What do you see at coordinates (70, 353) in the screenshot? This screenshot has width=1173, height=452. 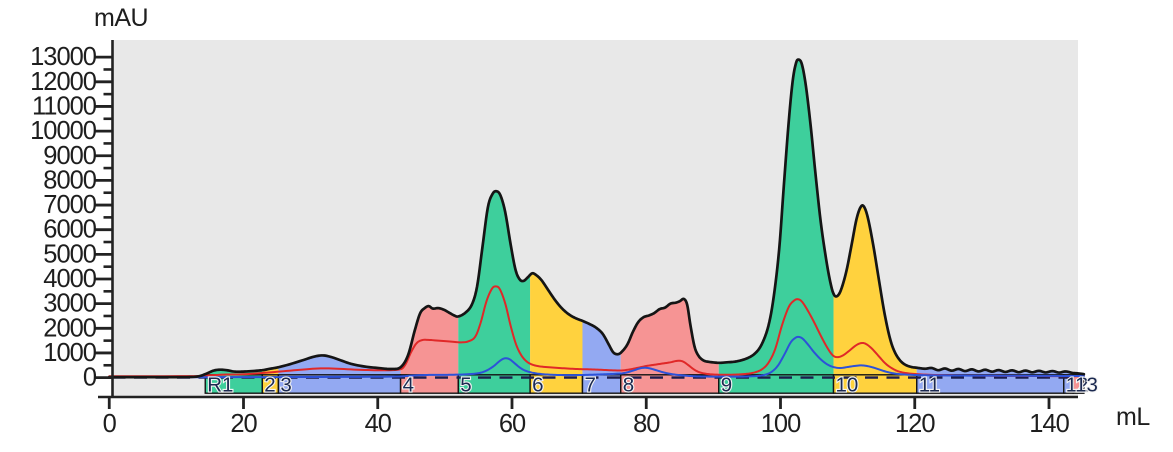 I see `y-tick-label-1000: 1000` at bounding box center [70, 353].